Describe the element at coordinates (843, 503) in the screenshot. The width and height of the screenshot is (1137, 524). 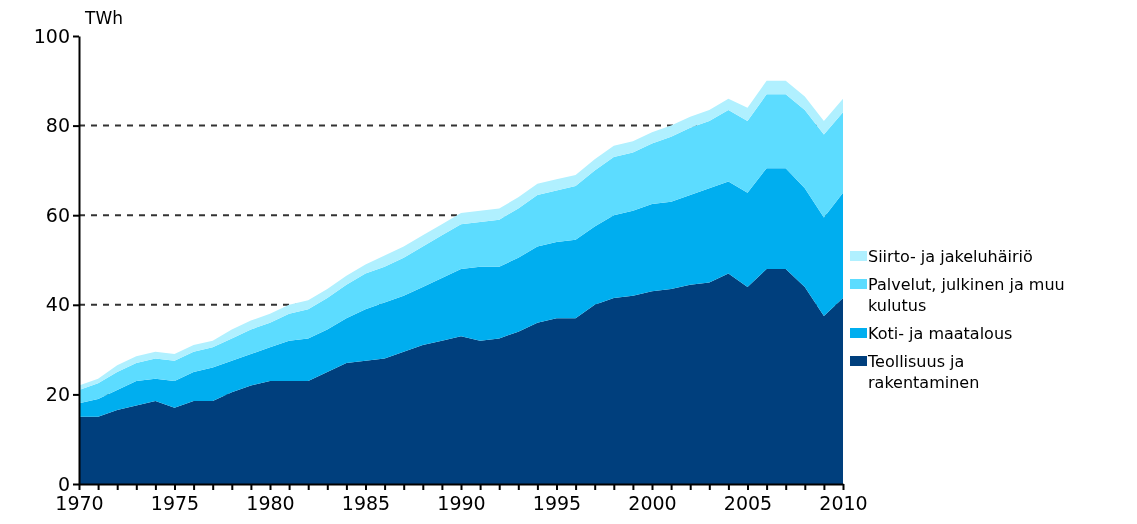
I see `x-tick-label: 2010` at that location.